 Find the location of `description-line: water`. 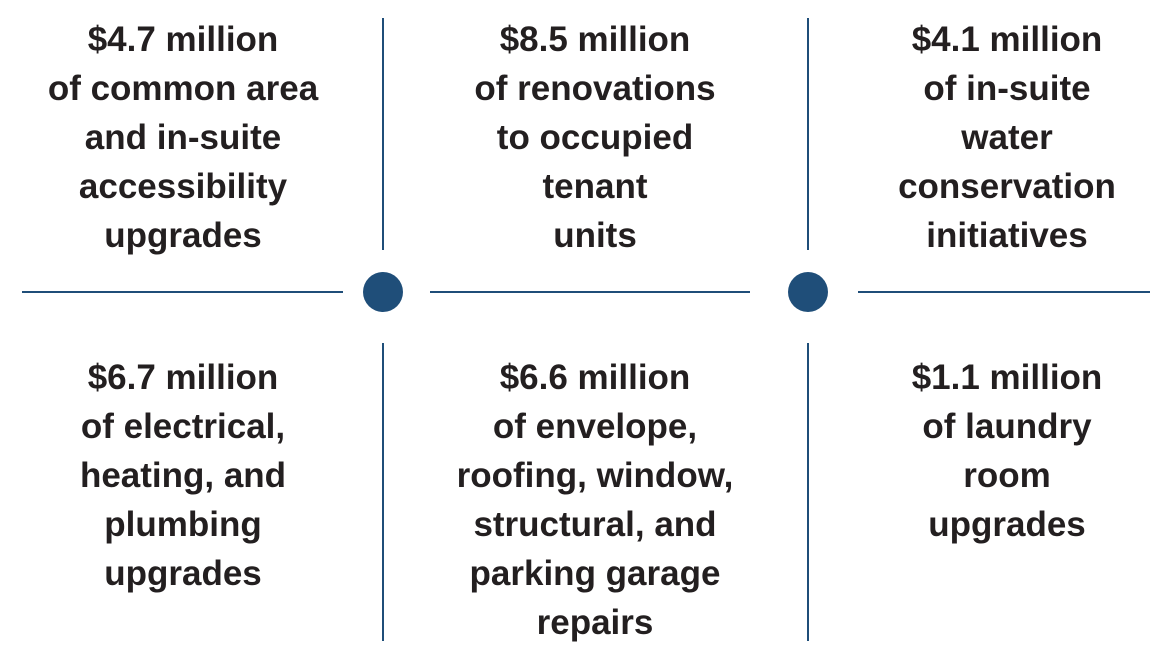

description-line: water is located at coordinates (1007, 137).